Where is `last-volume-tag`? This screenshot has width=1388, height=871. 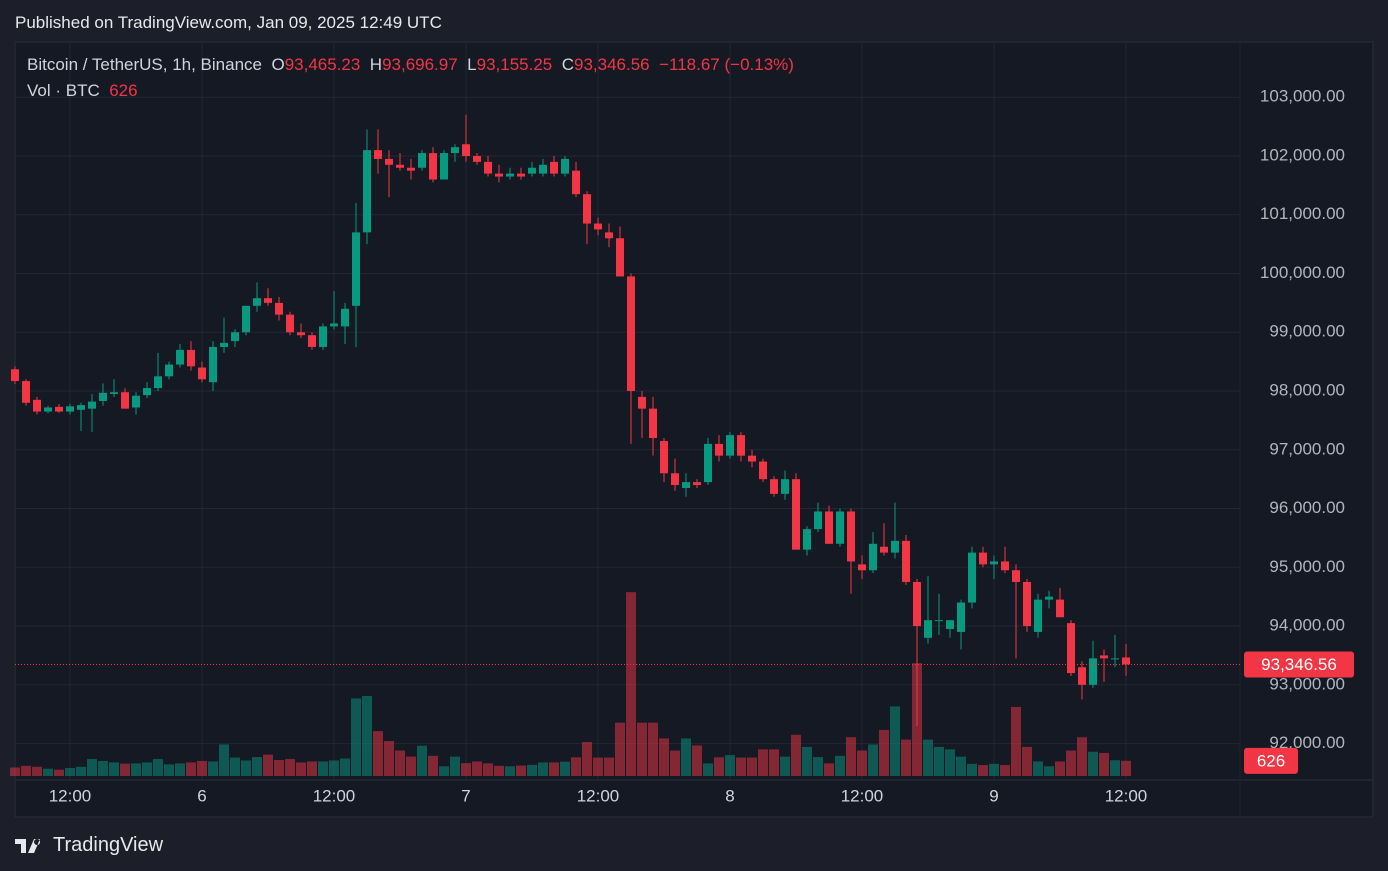 last-volume-tag is located at coordinates (1271, 760).